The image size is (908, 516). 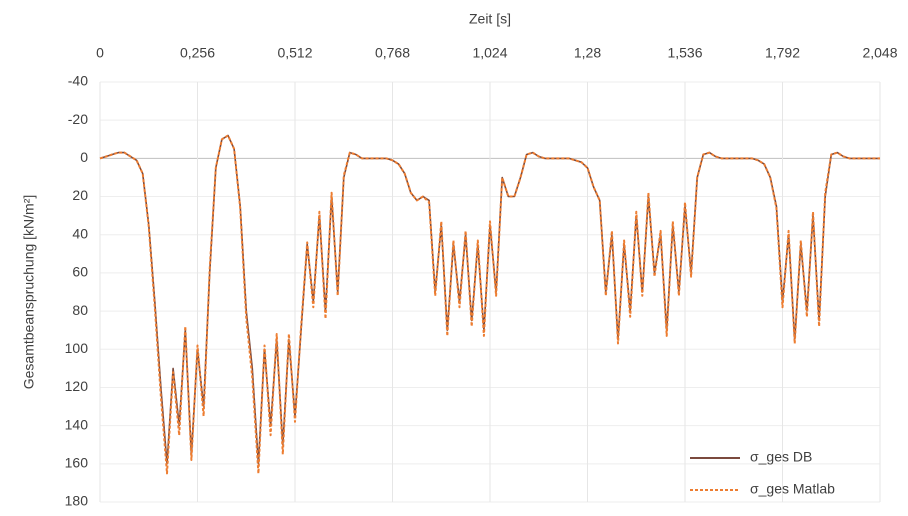 I want to click on legend-label: σ_ges DB, so click(x=781, y=457).